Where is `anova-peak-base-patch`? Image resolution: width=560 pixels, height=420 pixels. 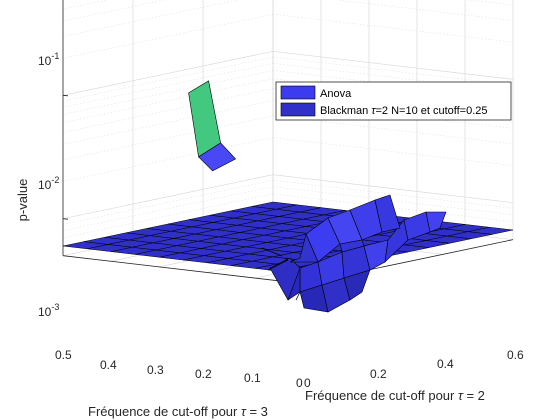
anova-peak-base-patch is located at coordinates (217, 157).